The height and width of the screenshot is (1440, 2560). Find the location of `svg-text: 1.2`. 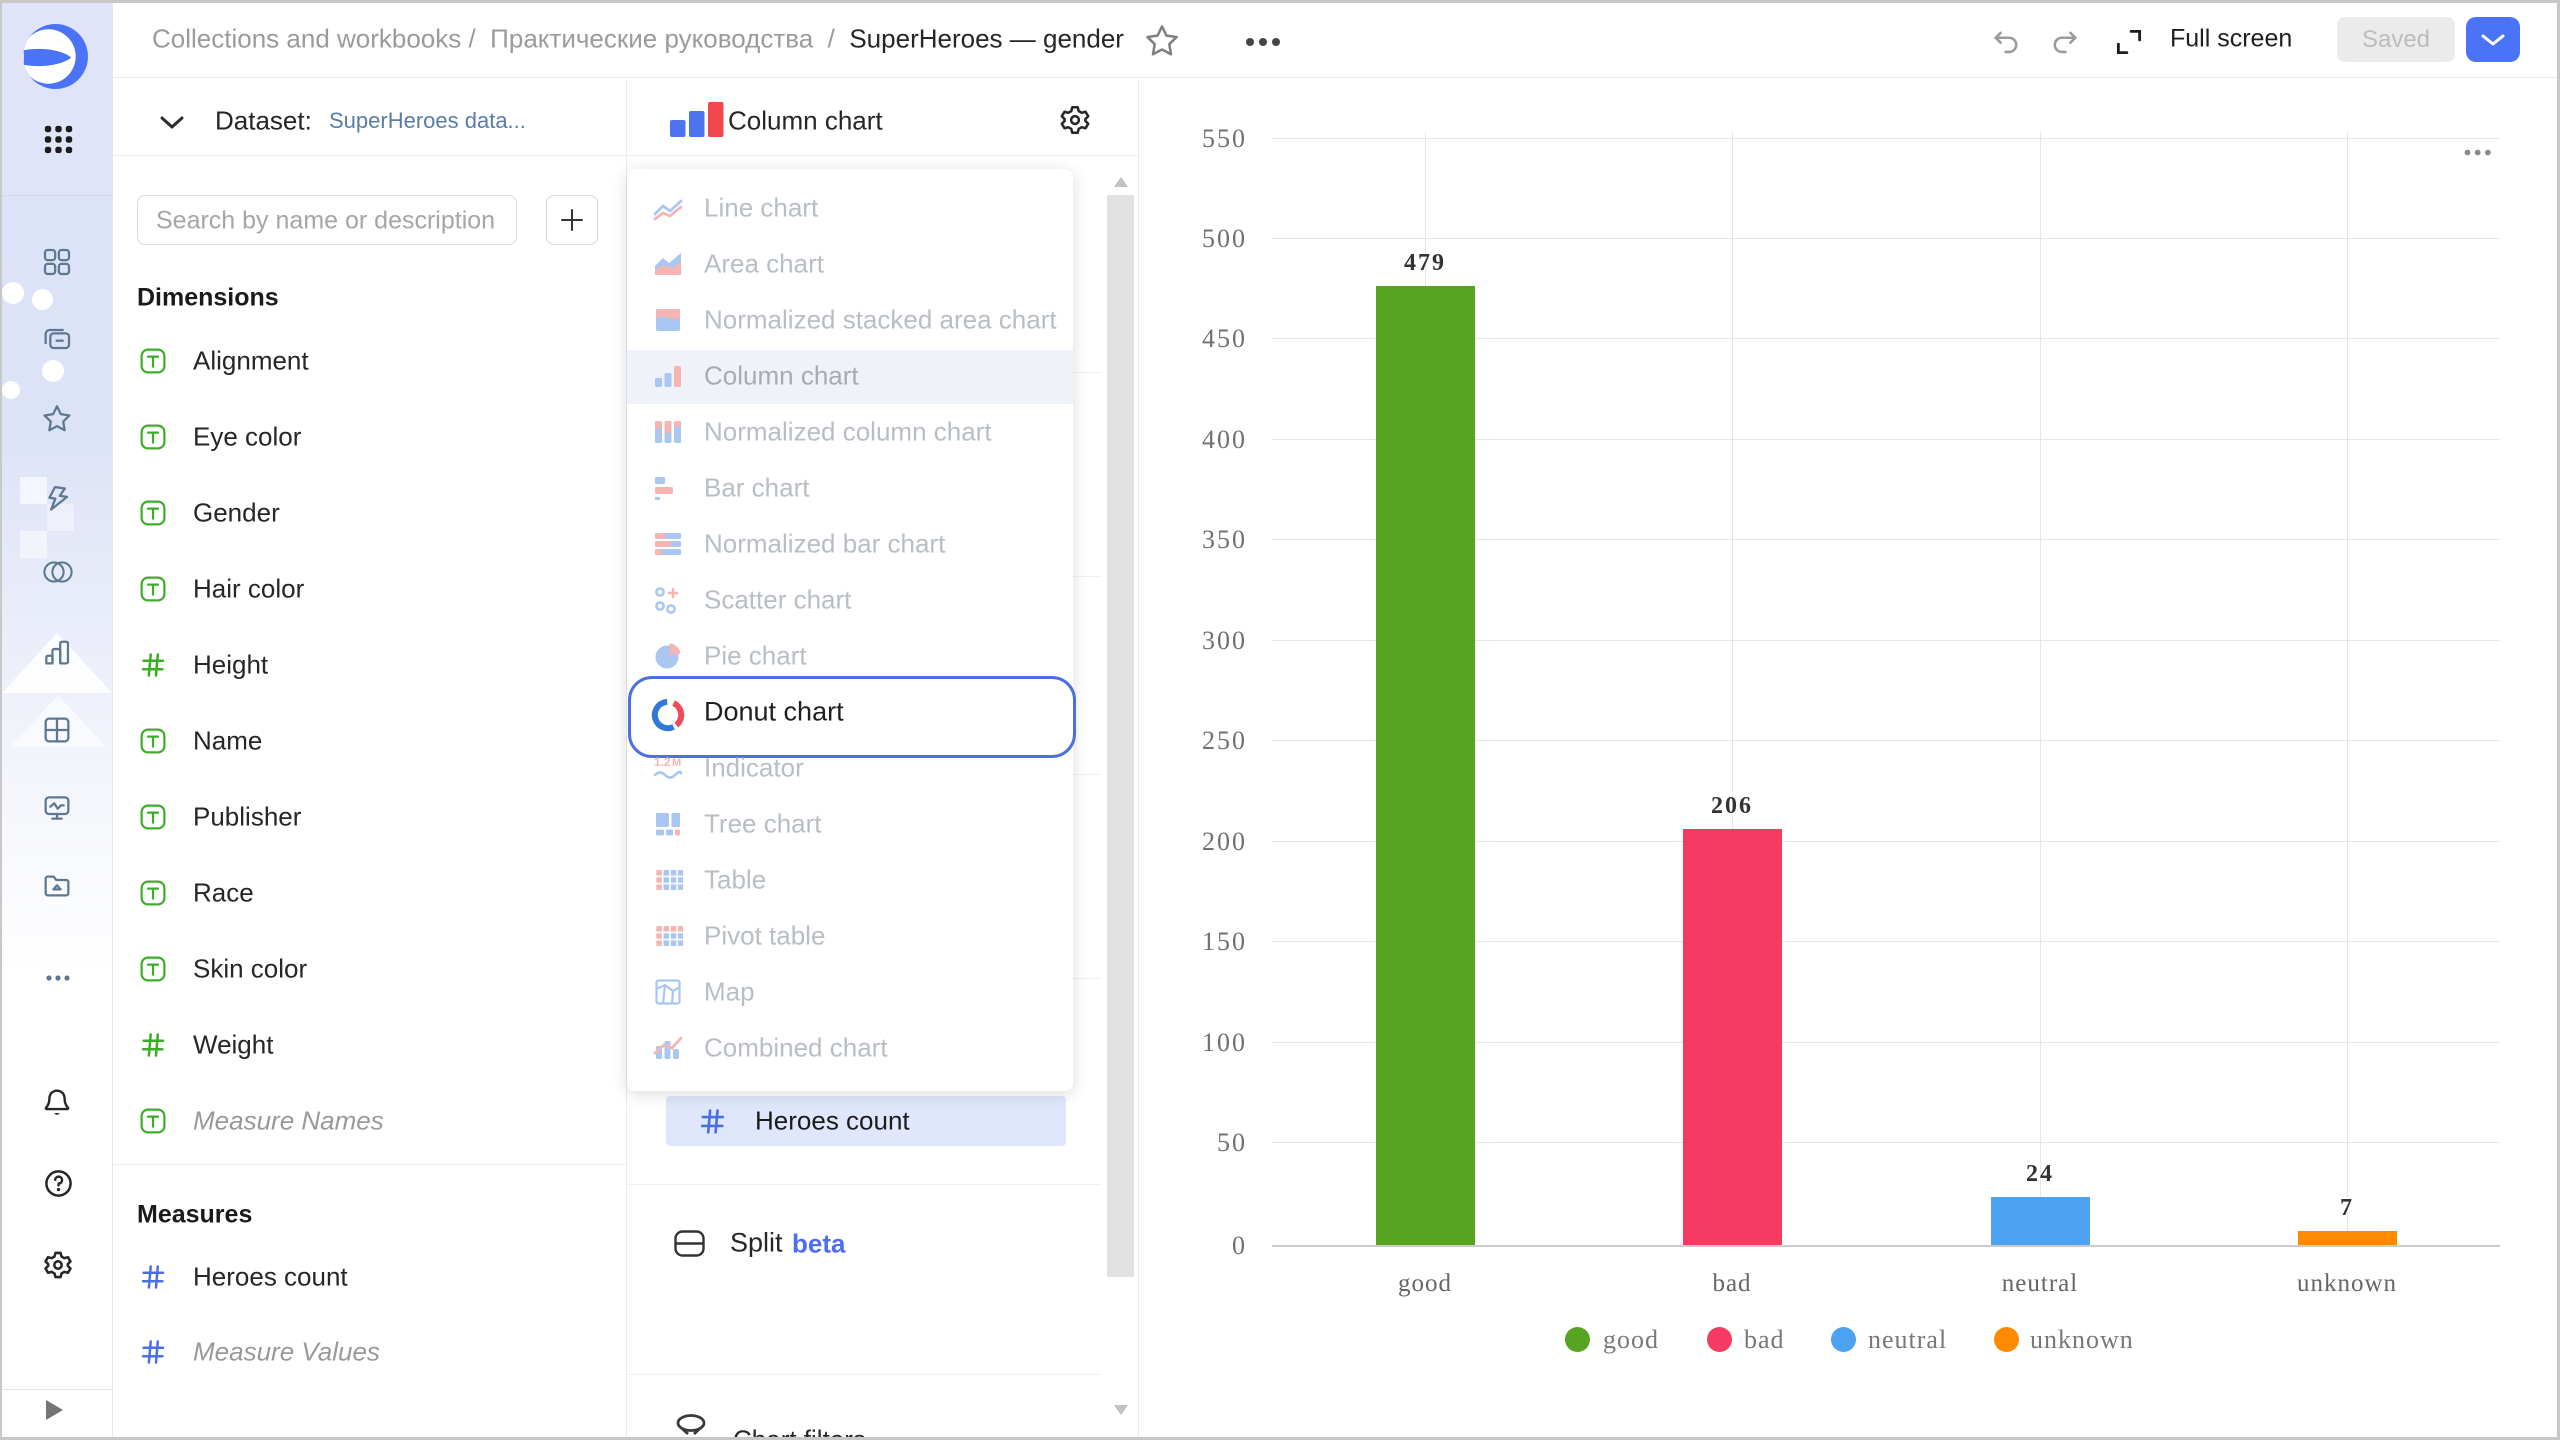

svg-text: 1.2 is located at coordinates (662, 762).